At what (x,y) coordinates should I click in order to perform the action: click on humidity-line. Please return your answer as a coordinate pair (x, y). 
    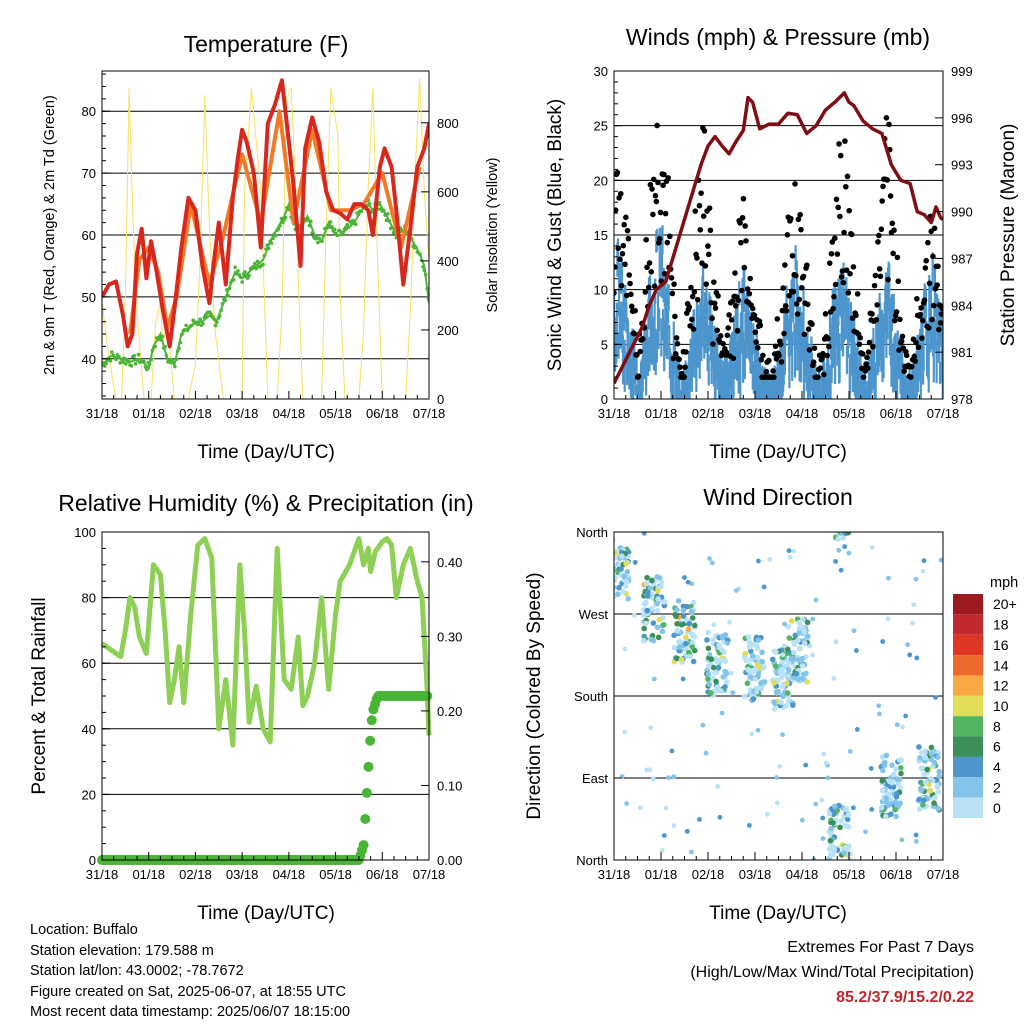
    Looking at the image, I should click on (266, 642).